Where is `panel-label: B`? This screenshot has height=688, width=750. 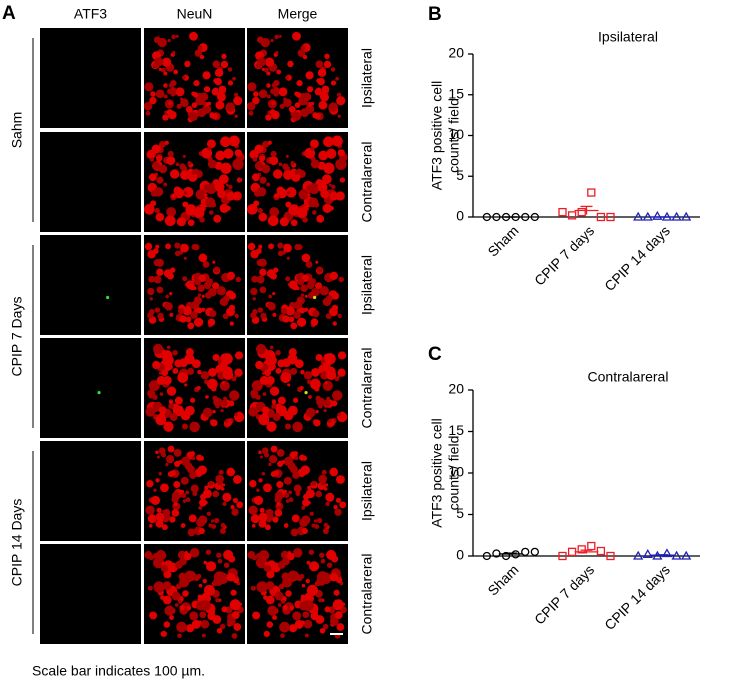
panel-label: B is located at coordinates (435, 14).